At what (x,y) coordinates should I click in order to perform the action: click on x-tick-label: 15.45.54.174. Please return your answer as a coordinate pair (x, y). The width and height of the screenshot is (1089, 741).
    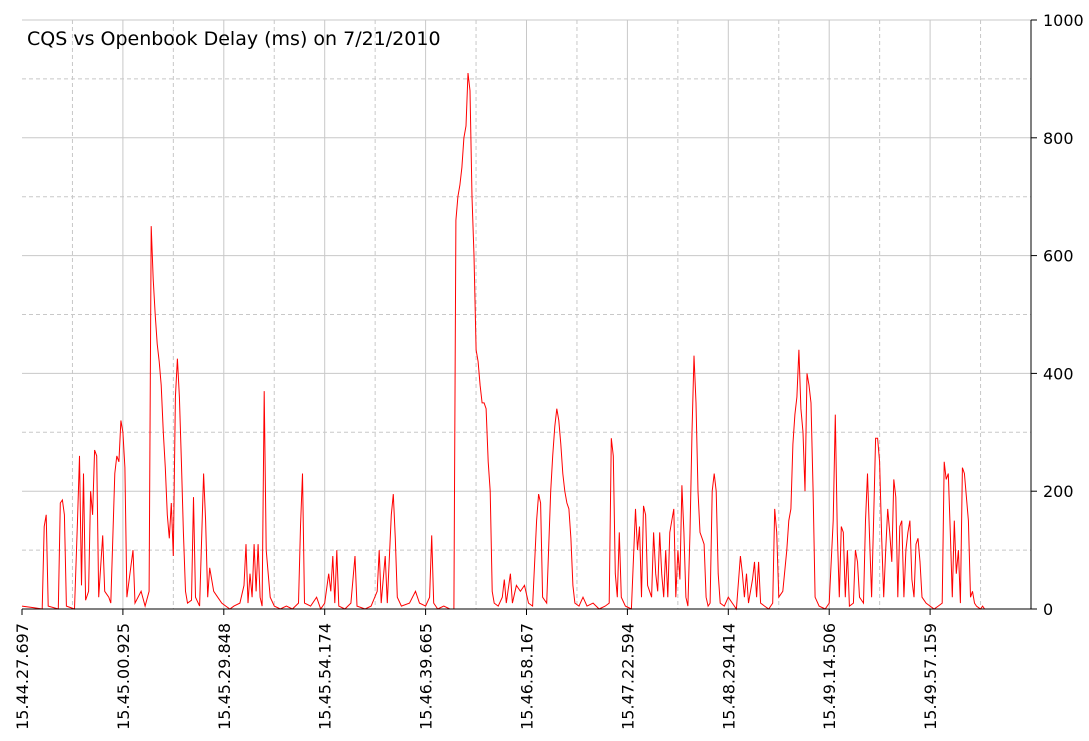
    Looking at the image, I should click on (325, 676).